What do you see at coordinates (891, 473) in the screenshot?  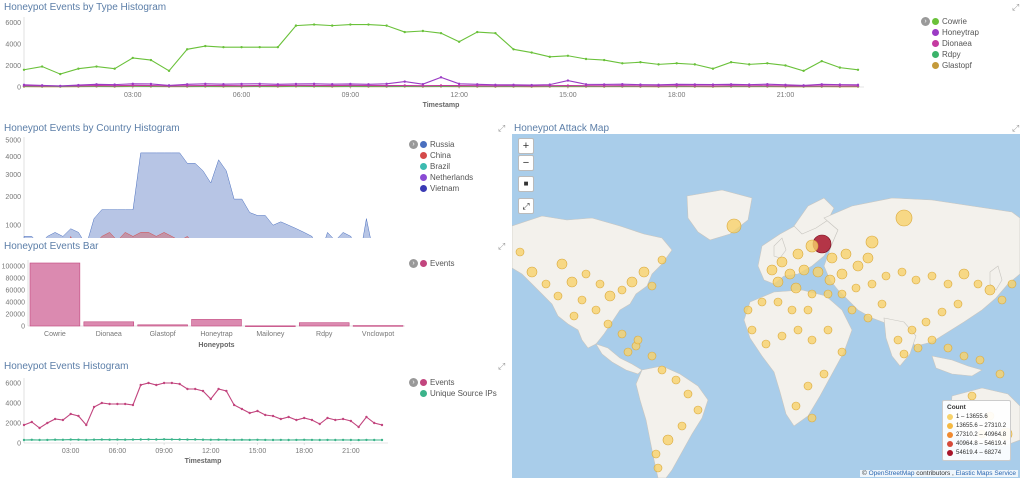 I see `openstreetmap-link: OpenStreetMap` at bounding box center [891, 473].